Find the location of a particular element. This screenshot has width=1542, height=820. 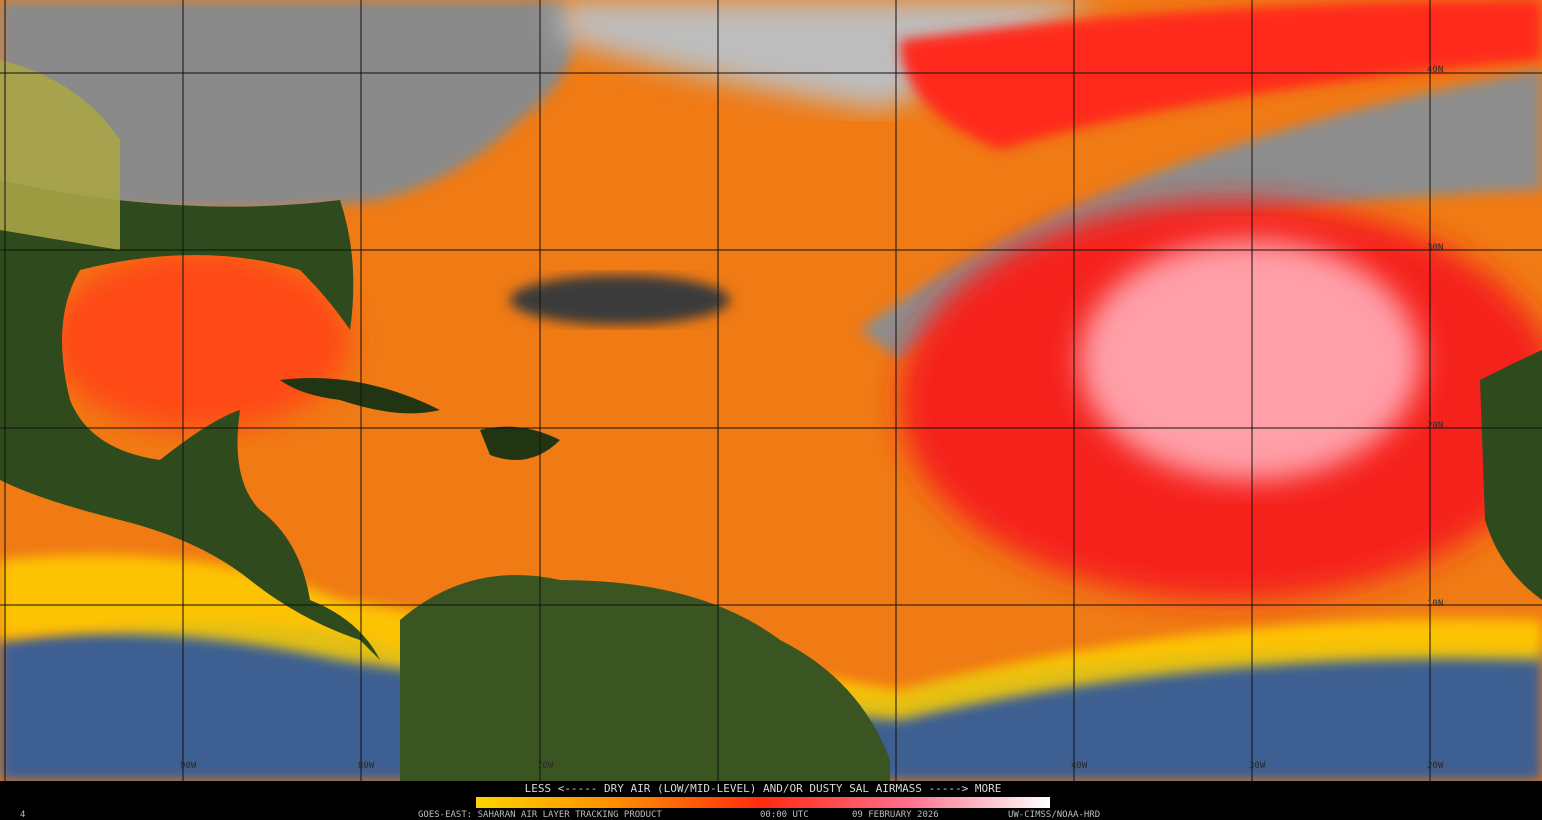

longitude-label: 80W is located at coordinates (366, 766).